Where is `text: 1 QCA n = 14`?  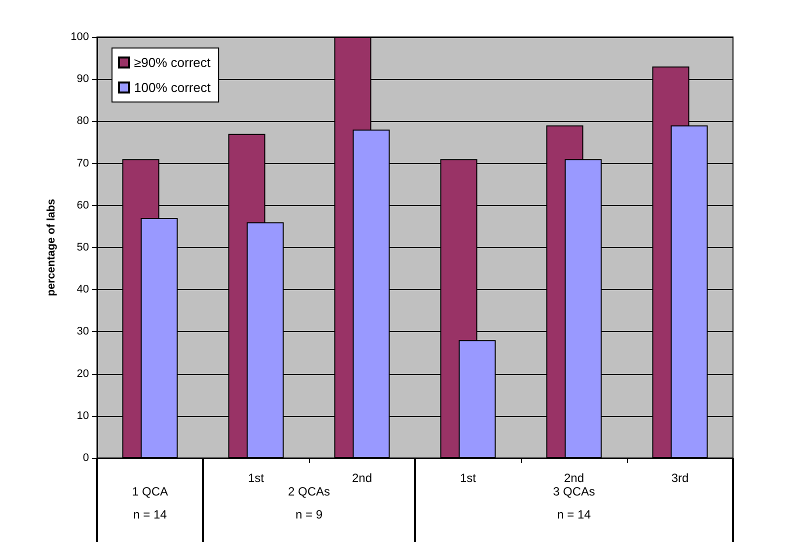 text: 1 QCA n = 14 is located at coordinates (150, 503).